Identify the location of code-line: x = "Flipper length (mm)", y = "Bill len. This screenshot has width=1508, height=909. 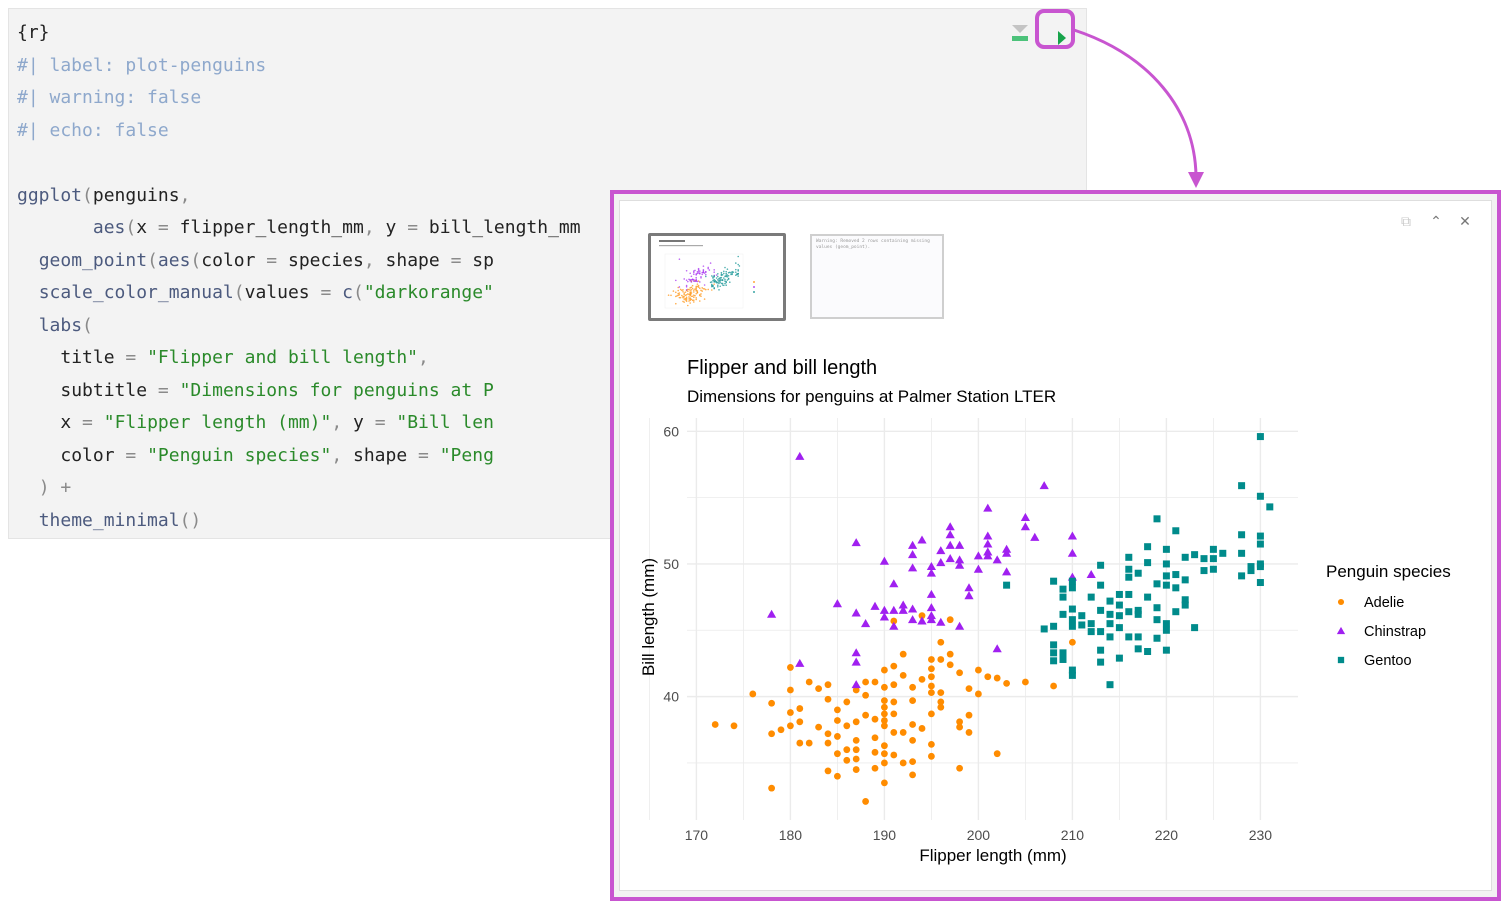
(299, 423).